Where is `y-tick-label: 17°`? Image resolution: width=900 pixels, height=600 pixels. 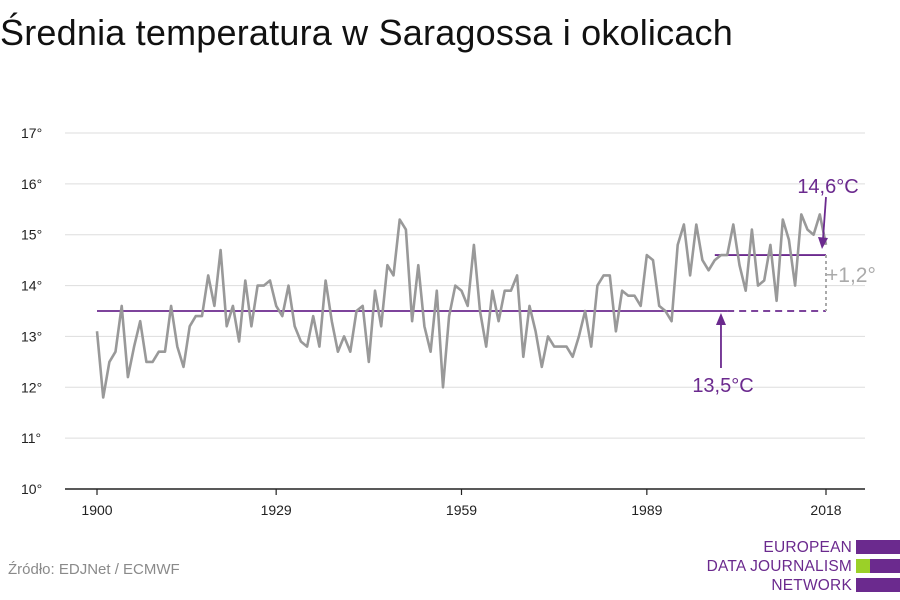 y-tick-label: 17° is located at coordinates (31, 133).